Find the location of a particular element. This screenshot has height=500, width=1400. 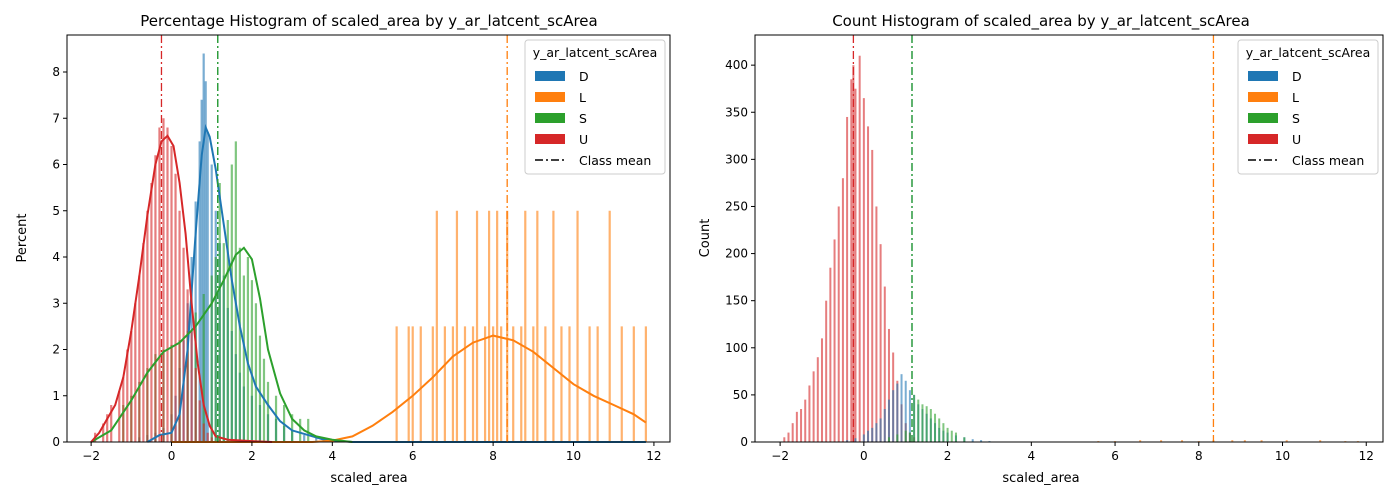

x-tick-label: 4 is located at coordinates (1031, 456).